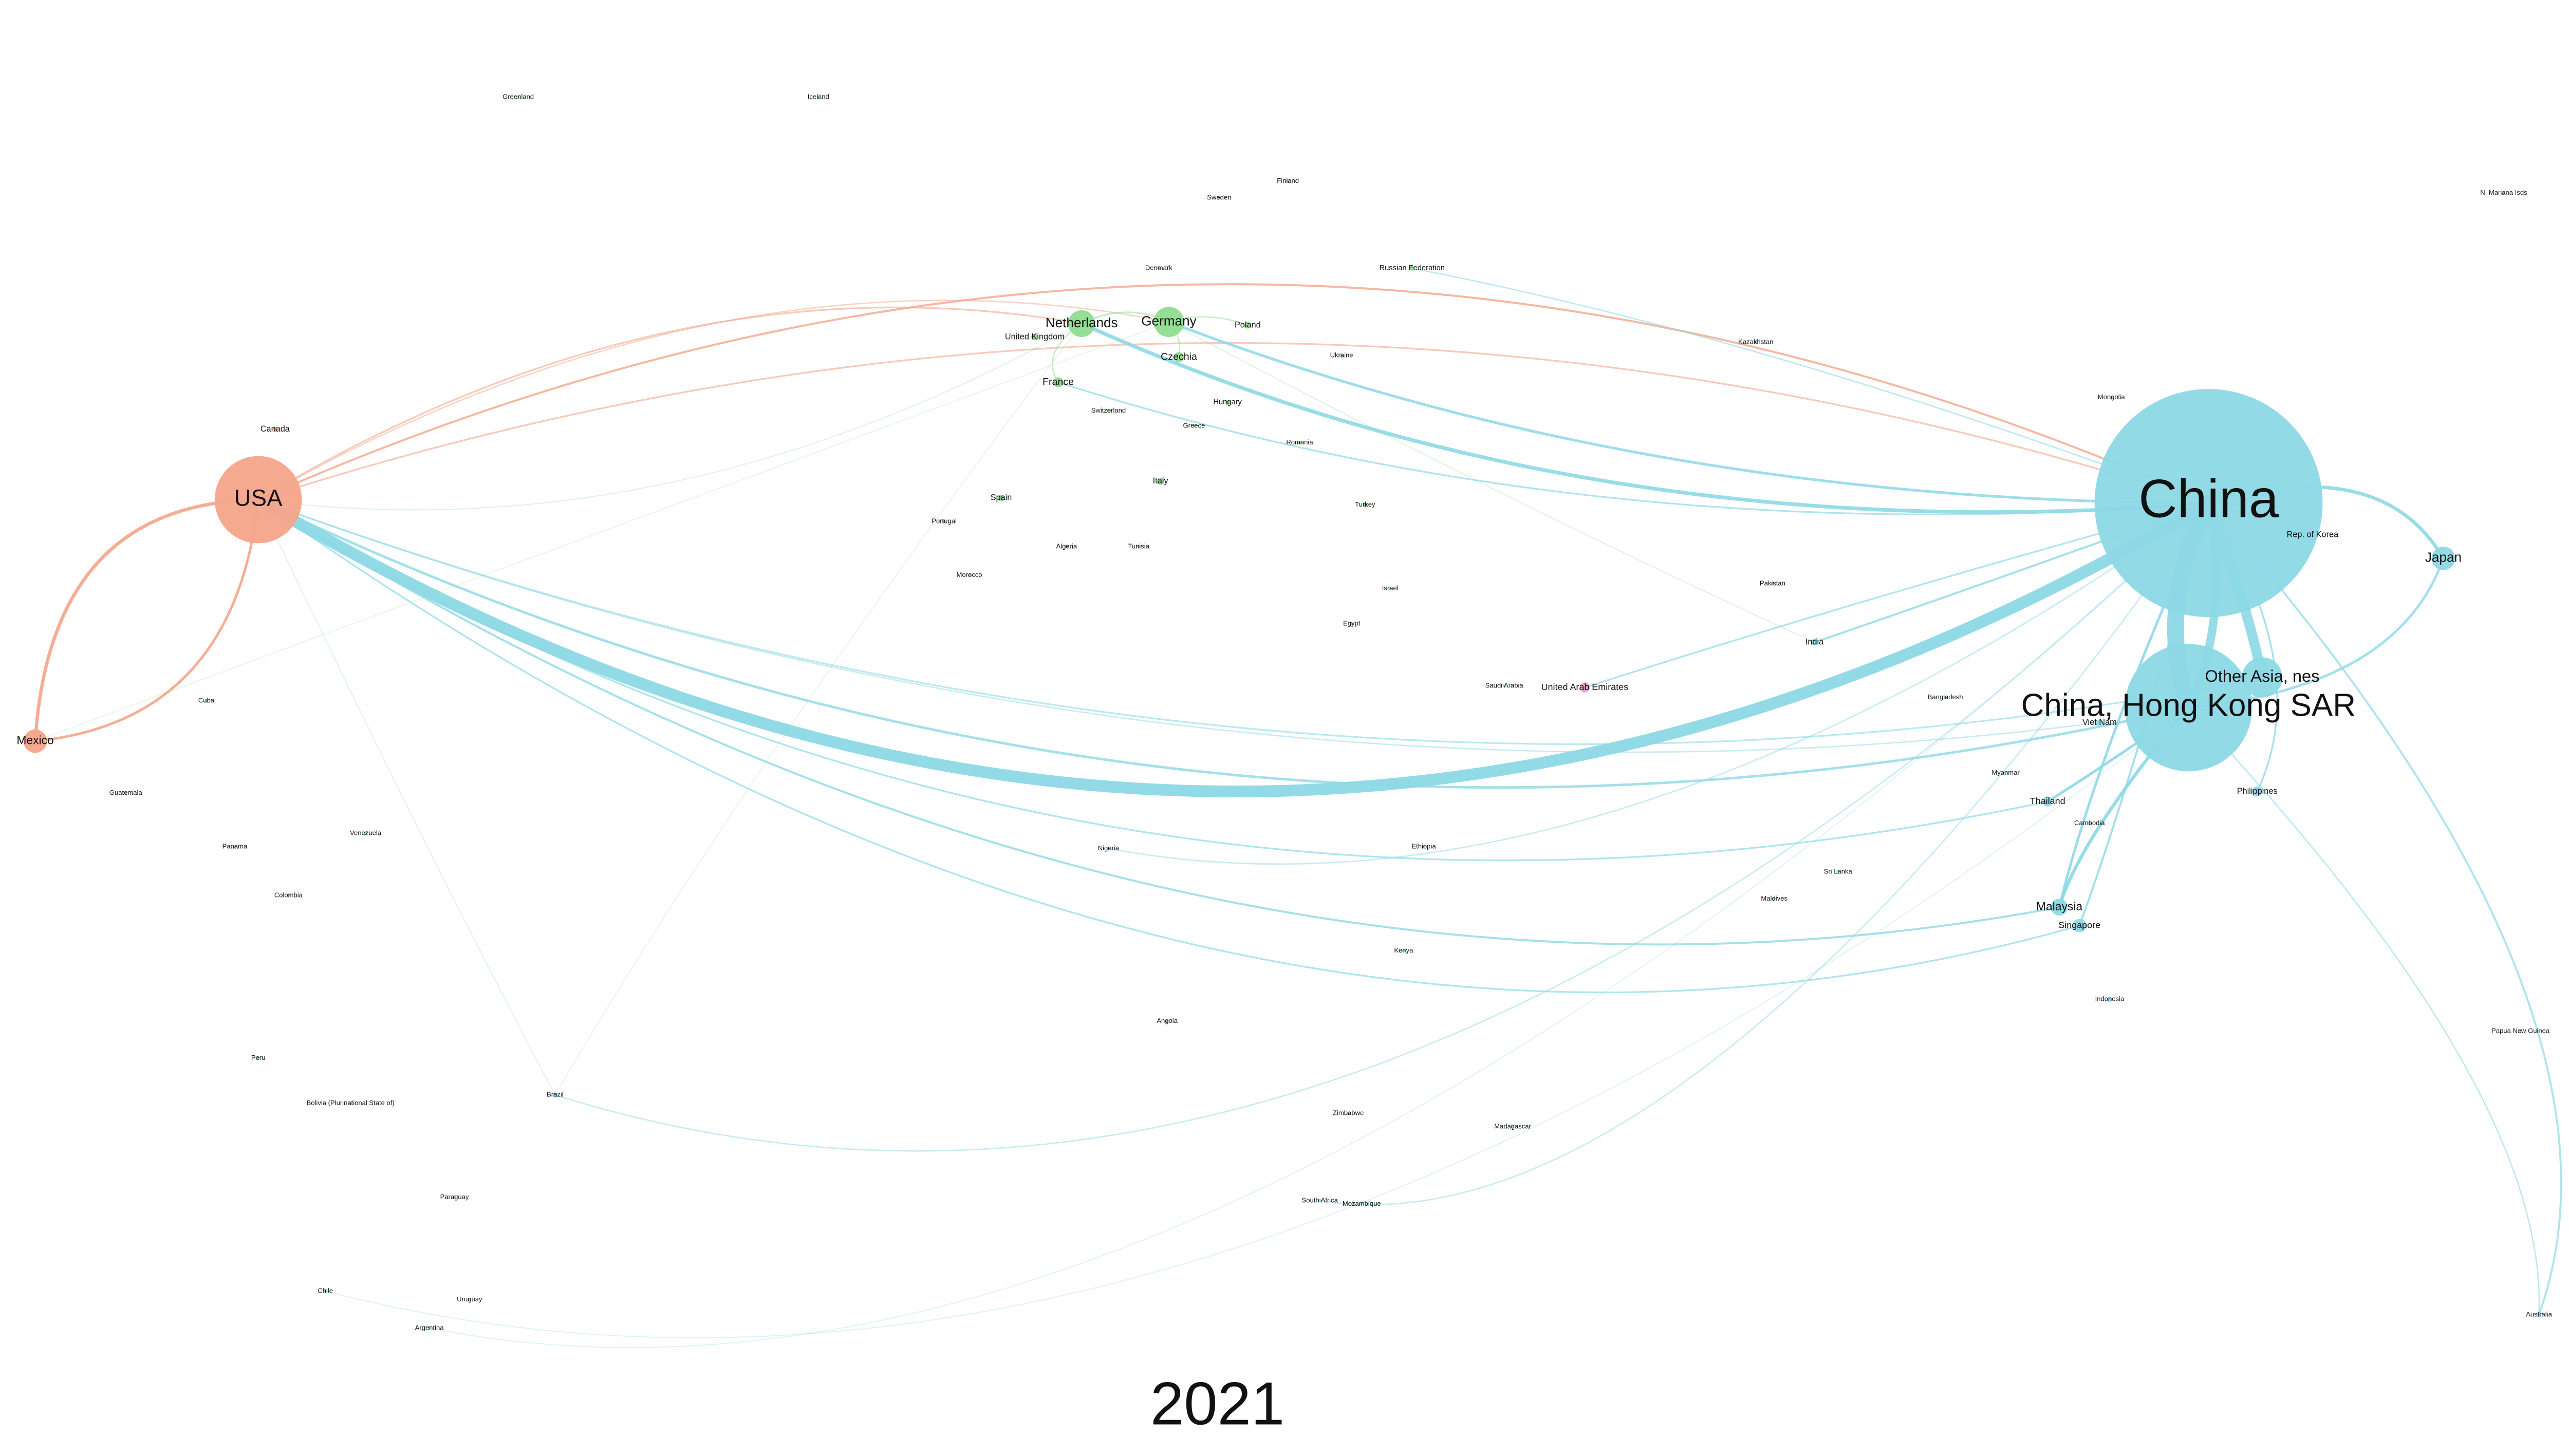  Describe the element at coordinates (1299, 442) in the screenshot. I see `node-label: Romania` at that location.